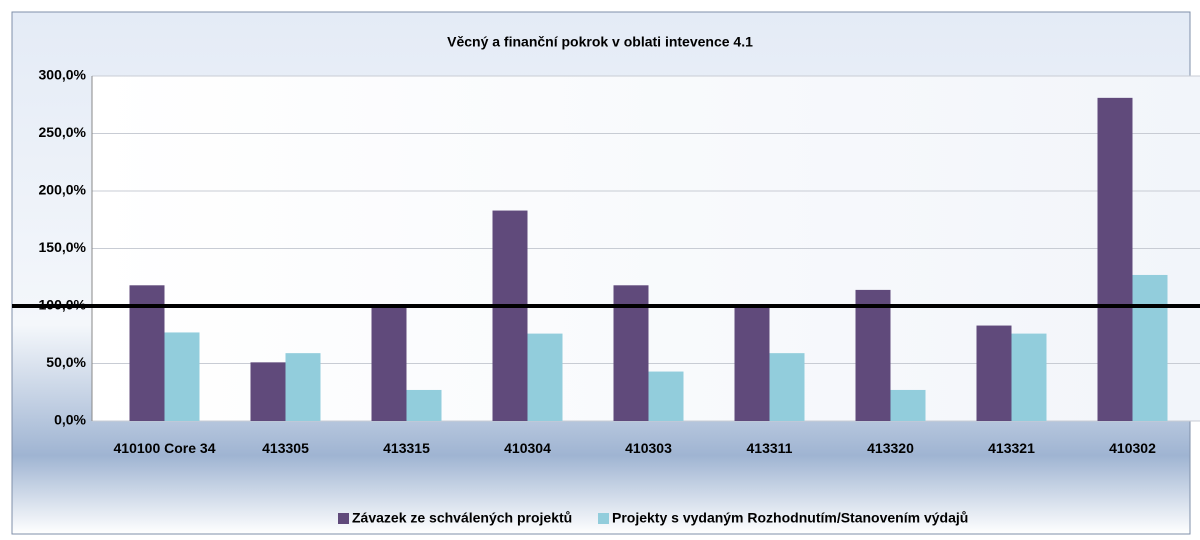 The width and height of the screenshot is (1200, 540). Describe the element at coordinates (462, 518) in the screenshot. I see `legend-label: Závazek ze schválených projektů` at that location.